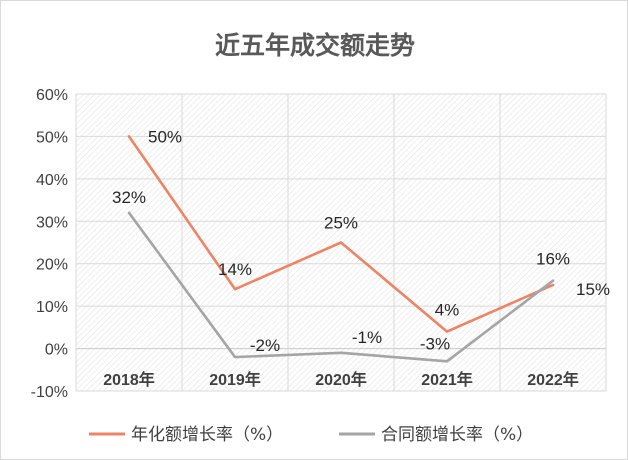 This screenshot has height=460, width=628. What do you see at coordinates (52, 265) in the screenshot?
I see `y-tick-label: 20%` at bounding box center [52, 265].